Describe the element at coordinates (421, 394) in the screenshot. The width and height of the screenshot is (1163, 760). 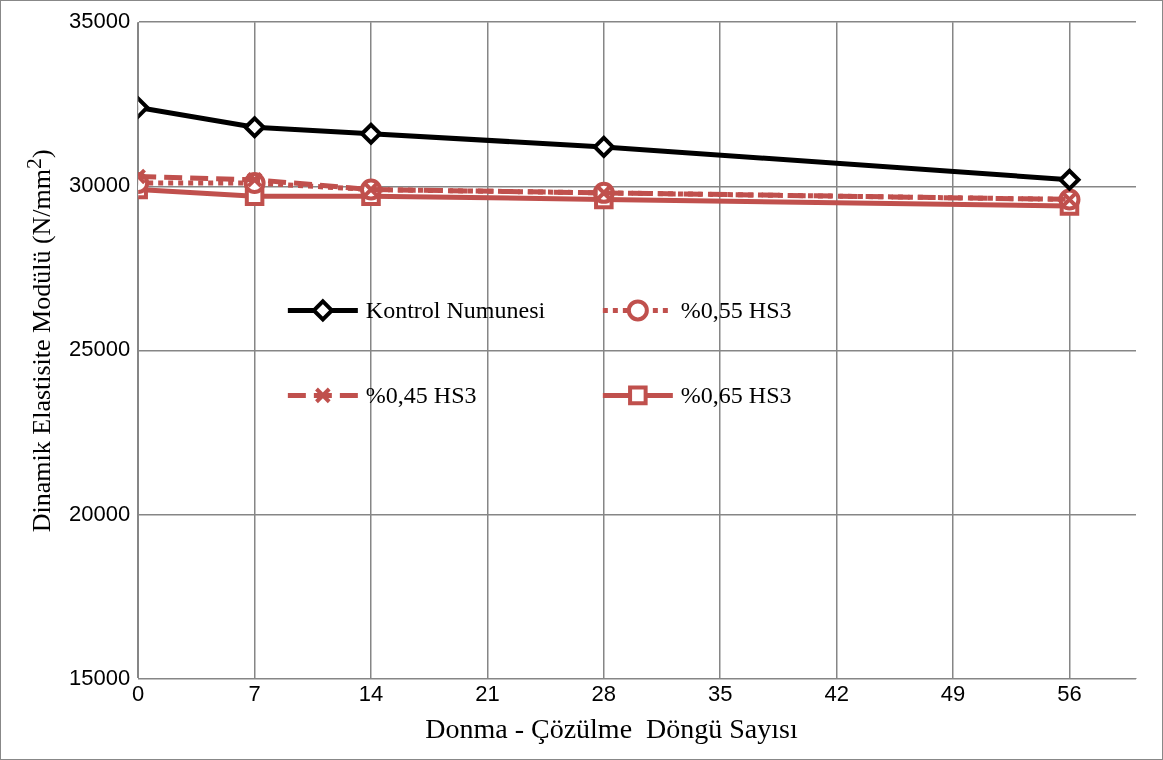
I see `legend-label: %0,45 HS3` at that location.